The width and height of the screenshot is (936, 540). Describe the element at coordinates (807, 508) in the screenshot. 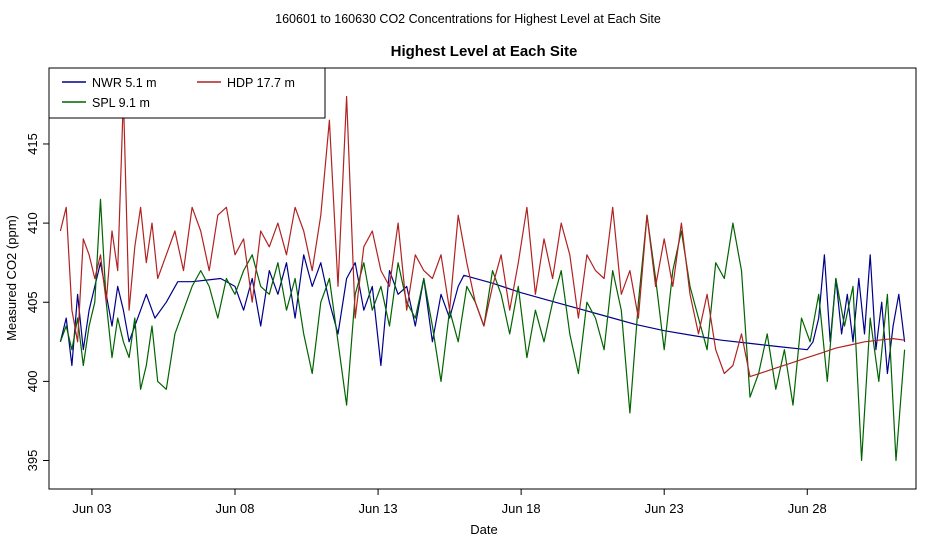

I see `x-tick-label: Jun 28` at that location.